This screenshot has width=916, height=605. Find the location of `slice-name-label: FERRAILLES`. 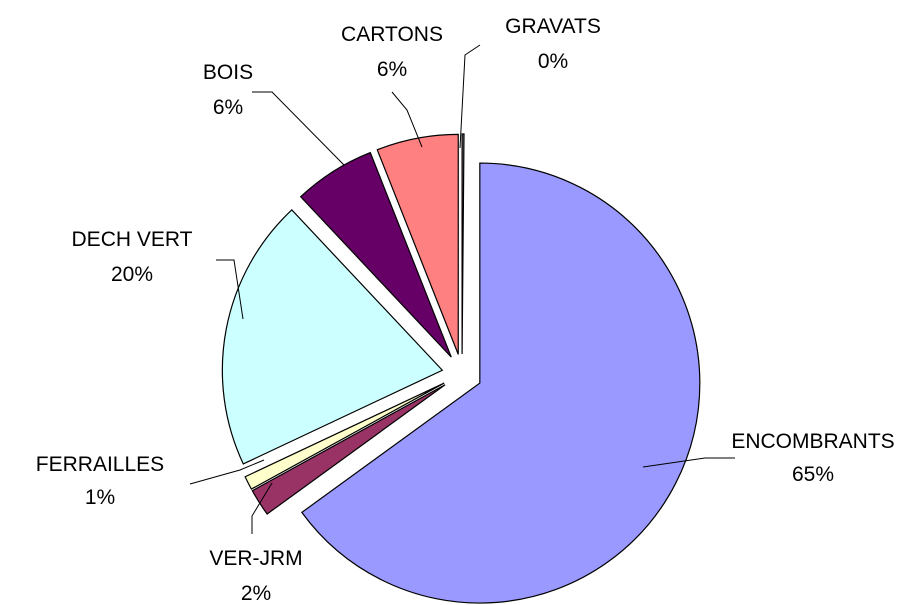

slice-name-label: FERRAILLES is located at coordinates (100, 464).